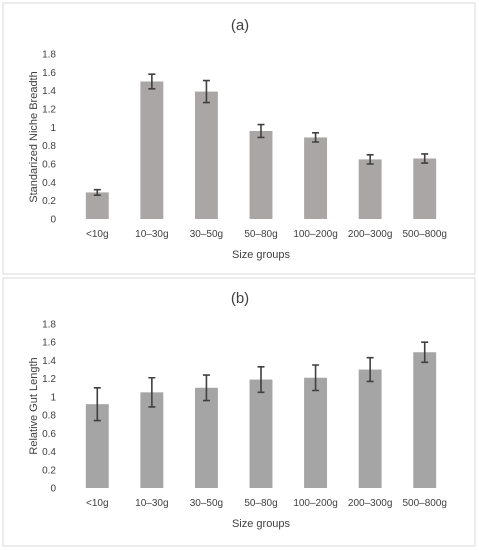 The height and width of the screenshot is (550, 479). What do you see at coordinates (49, 110) in the screenshot?
I see `y-tick-label-a: 1.2` at bounding box center [49, 110].